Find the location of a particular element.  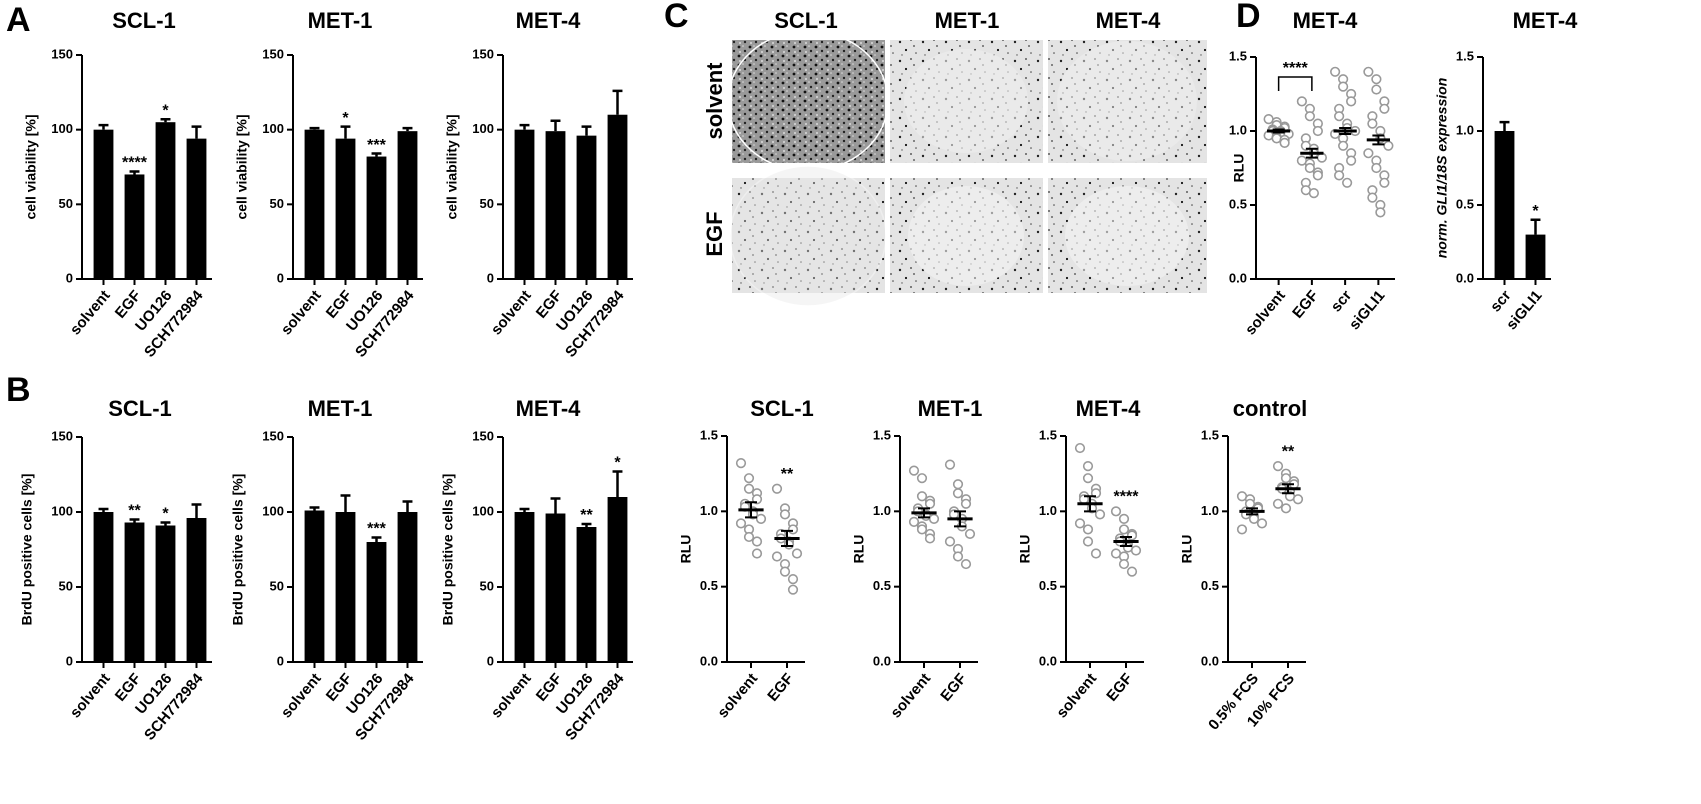

column-label: MET-1 is located at coordinates (967, 20).